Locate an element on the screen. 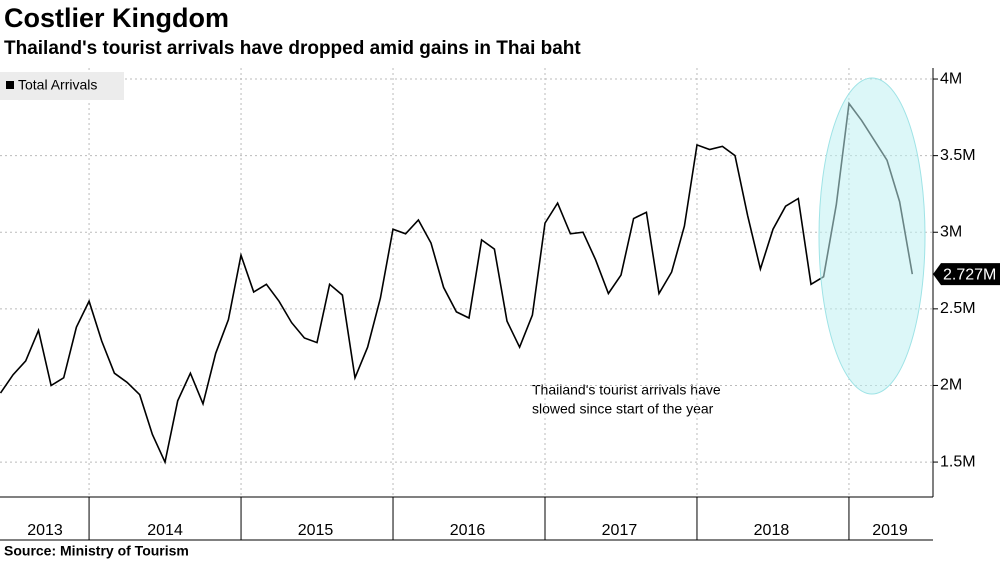  legend-box is located at coordinates (62, 86).